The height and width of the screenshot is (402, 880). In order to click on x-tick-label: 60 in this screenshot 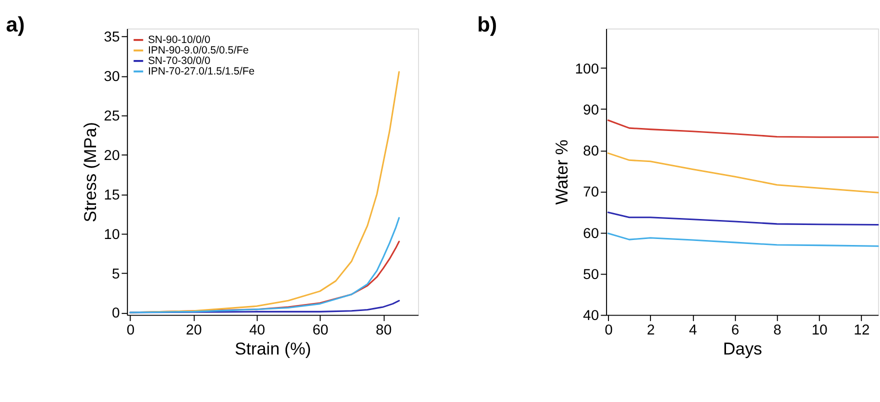, I will do `click(320, 330)`.